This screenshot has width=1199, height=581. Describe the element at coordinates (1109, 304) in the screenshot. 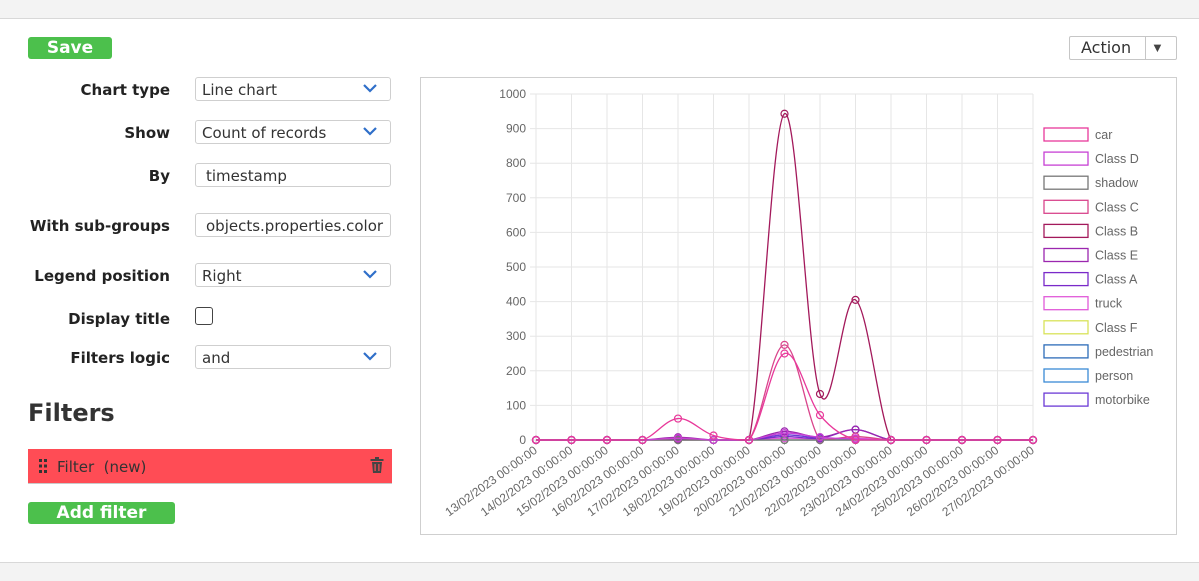

I see `legend-label: truck` at that location.